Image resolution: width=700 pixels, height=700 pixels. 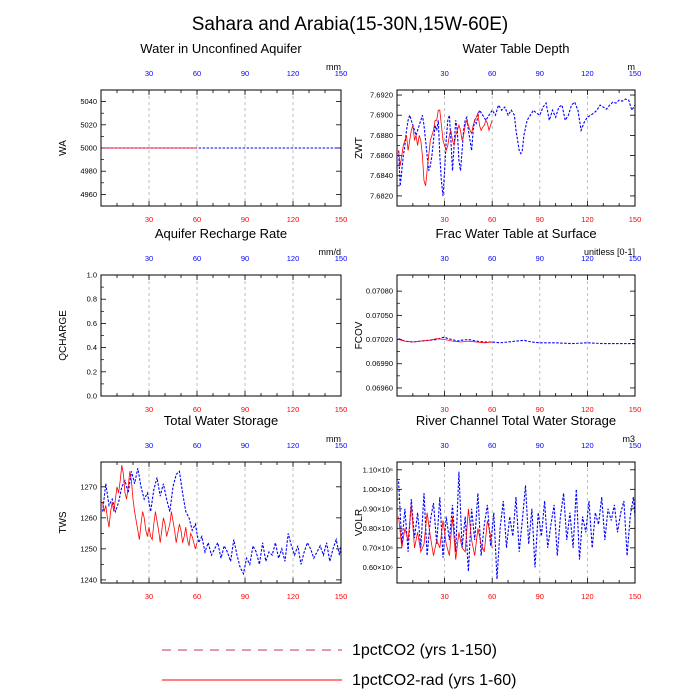 What do you see at coordinates (92, 323) in the screenshot?
I see `y-tick-label: 0.6` at bounding box center [92, 323].